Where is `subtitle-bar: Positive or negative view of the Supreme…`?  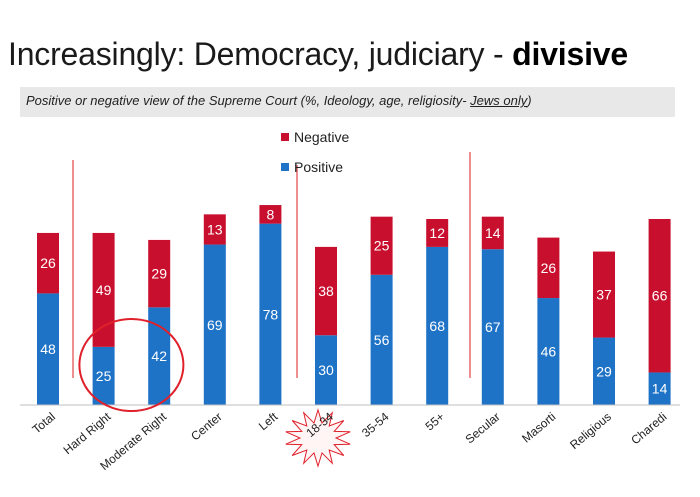 subtitle-bar: Positive or negative view of the Supreme… is located at coordinates (347, 102).